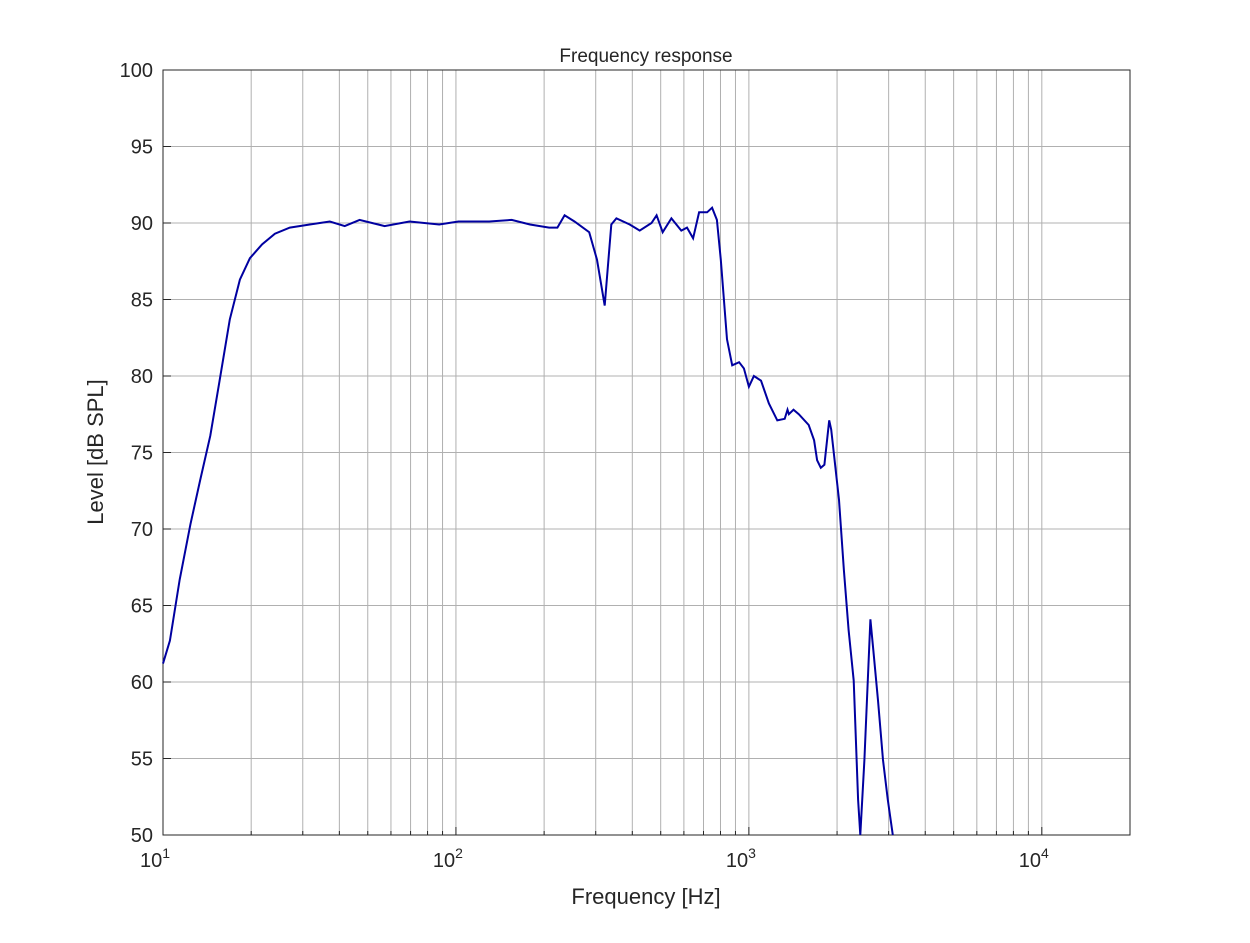 The image size is (1250, 943). I want to click on x-tick-label: 10³, so click(741, 858).